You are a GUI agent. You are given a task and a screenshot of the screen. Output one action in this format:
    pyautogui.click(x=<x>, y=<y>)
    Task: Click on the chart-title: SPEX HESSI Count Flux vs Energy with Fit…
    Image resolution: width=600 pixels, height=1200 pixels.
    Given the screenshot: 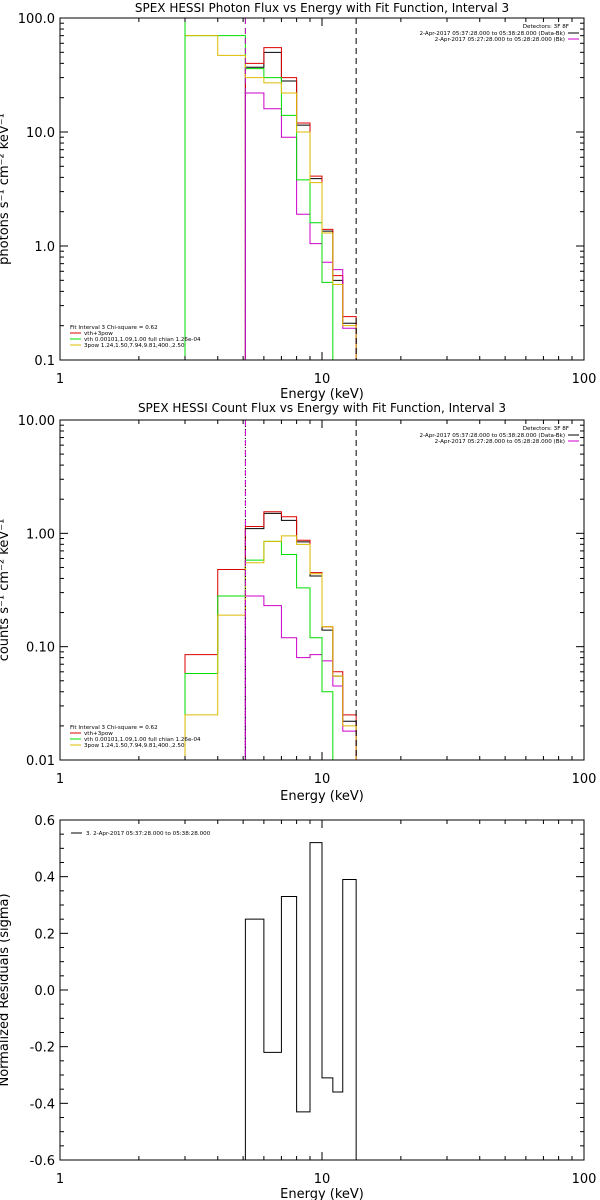 What is the action you would take?
    pyautogui.click(x=322, y=408)
    